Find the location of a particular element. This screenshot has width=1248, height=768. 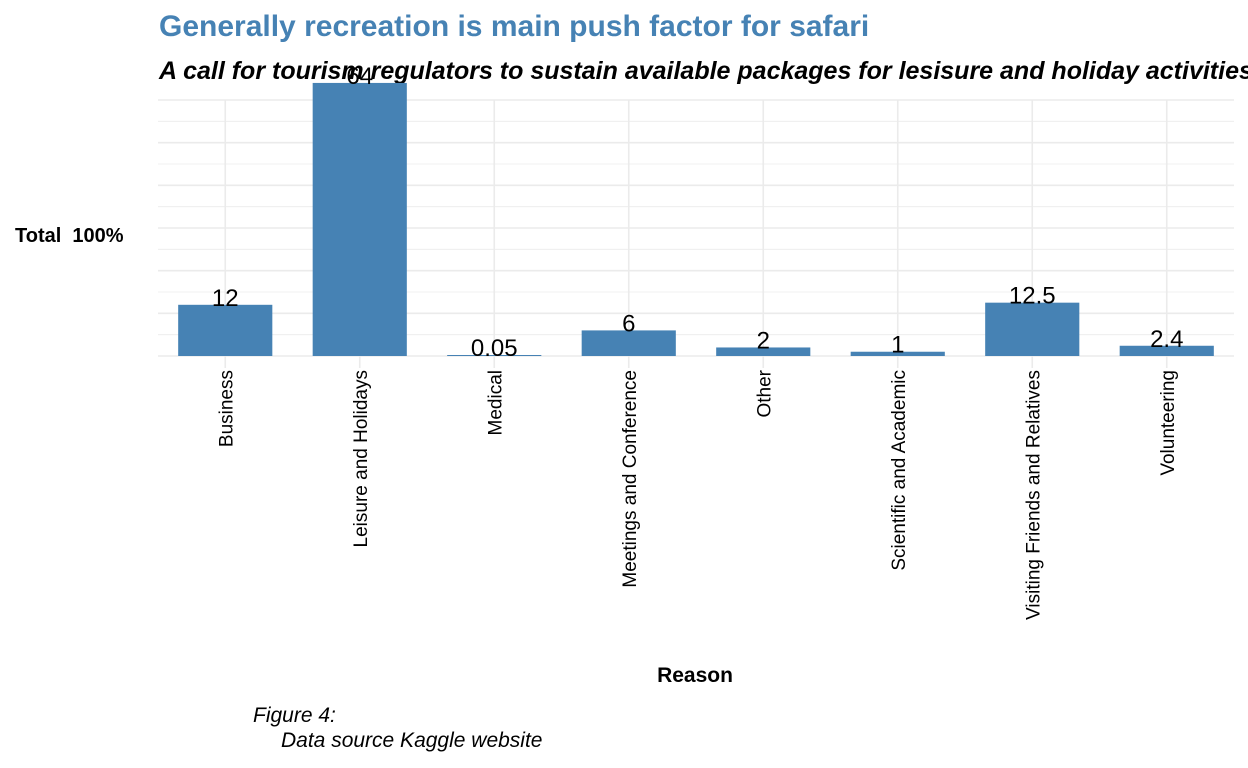

x-axis-label: Reason is located at coordinates (695, 675).